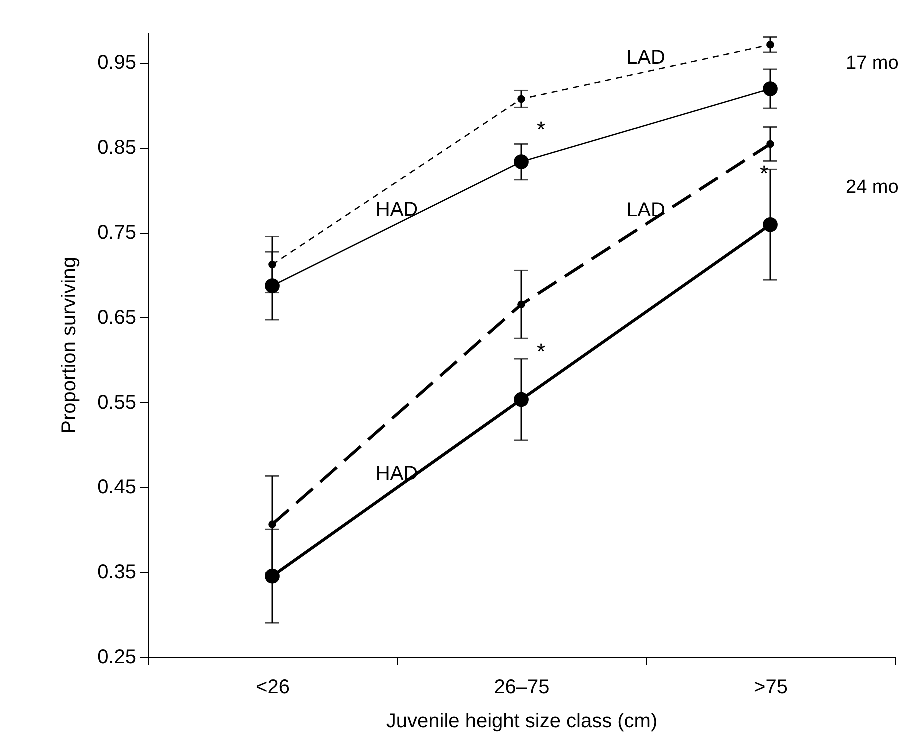 The height and width of the screenshot is (751, 901). I want to click on y-tick-label: 0.35, so click(117, 573).